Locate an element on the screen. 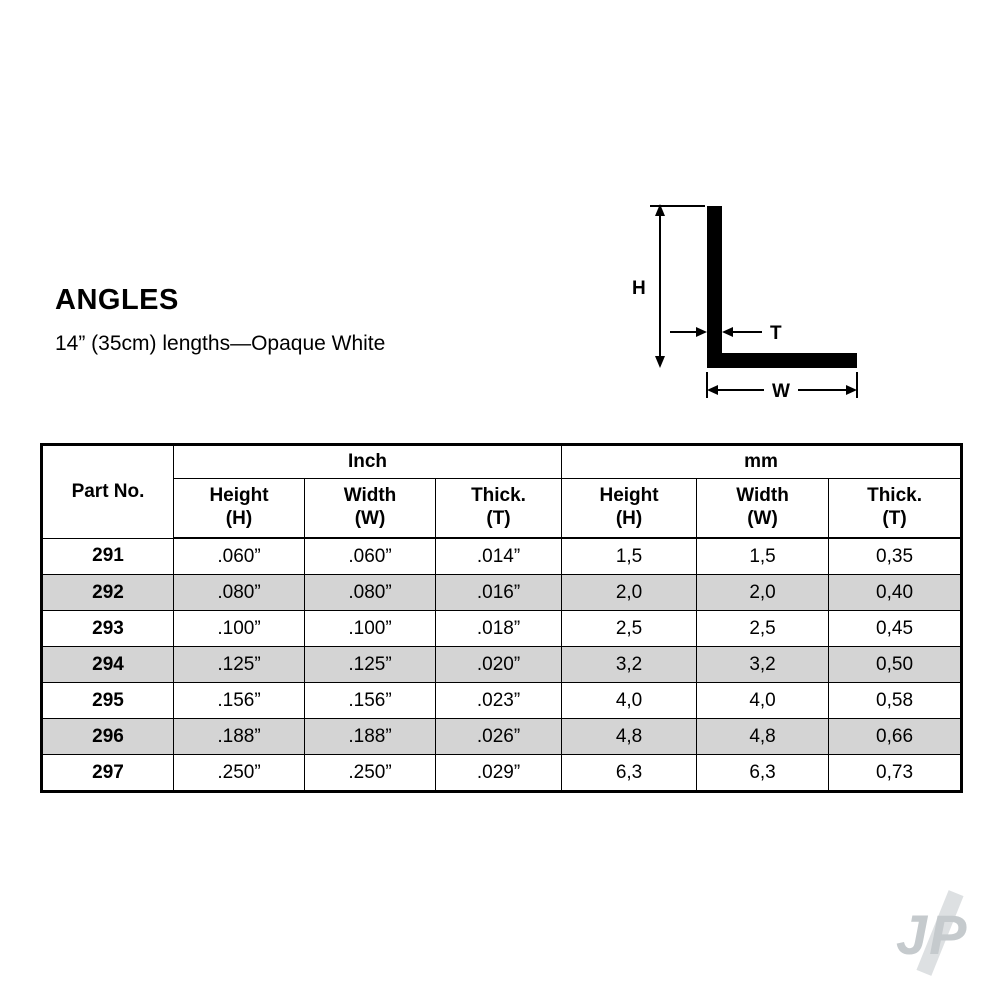  cell-part-no: 293 is located at coordinates (107, 628).